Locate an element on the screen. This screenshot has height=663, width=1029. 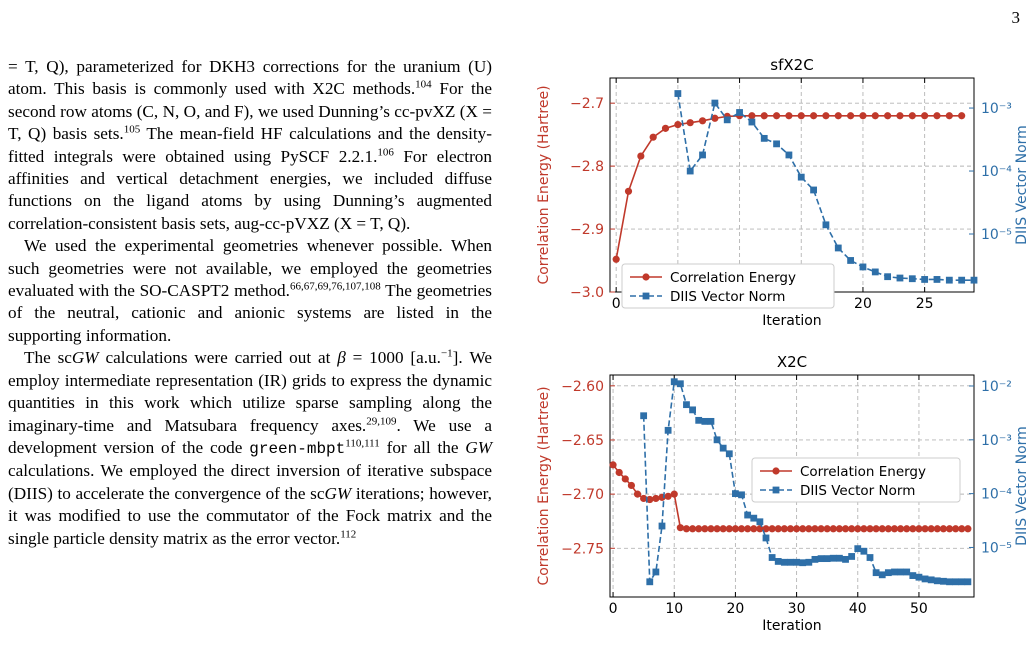
text-run: GW is located at coordinates (338, 493).